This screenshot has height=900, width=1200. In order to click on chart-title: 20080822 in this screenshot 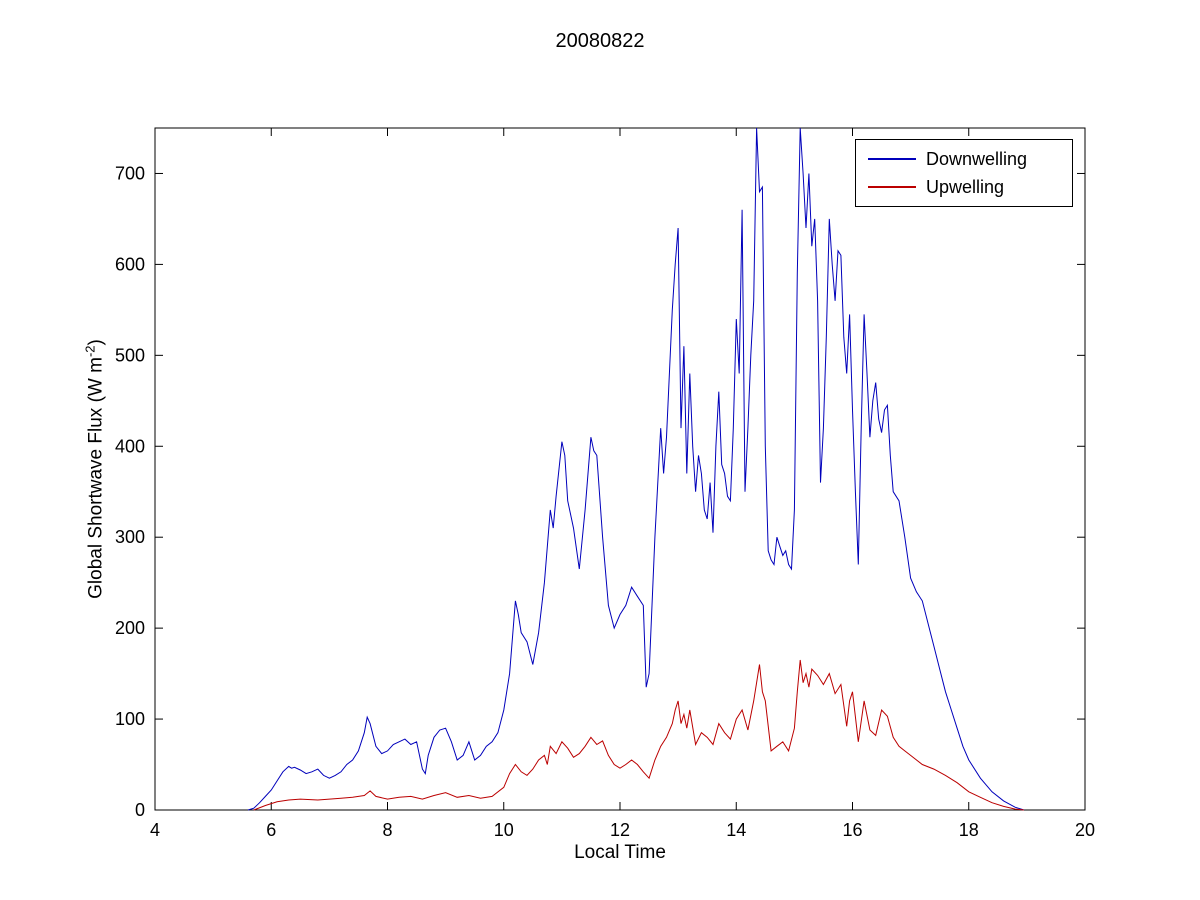, I will do `click(600, 41)`.